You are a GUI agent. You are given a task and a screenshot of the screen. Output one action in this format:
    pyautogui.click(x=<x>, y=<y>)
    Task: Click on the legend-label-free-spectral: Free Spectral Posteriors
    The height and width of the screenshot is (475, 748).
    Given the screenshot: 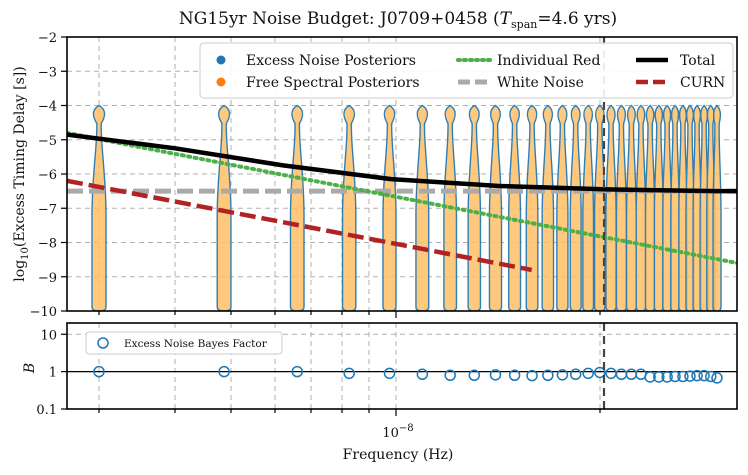 What is the action you would take?
    pyautogui.click(x=333, y=83)
    